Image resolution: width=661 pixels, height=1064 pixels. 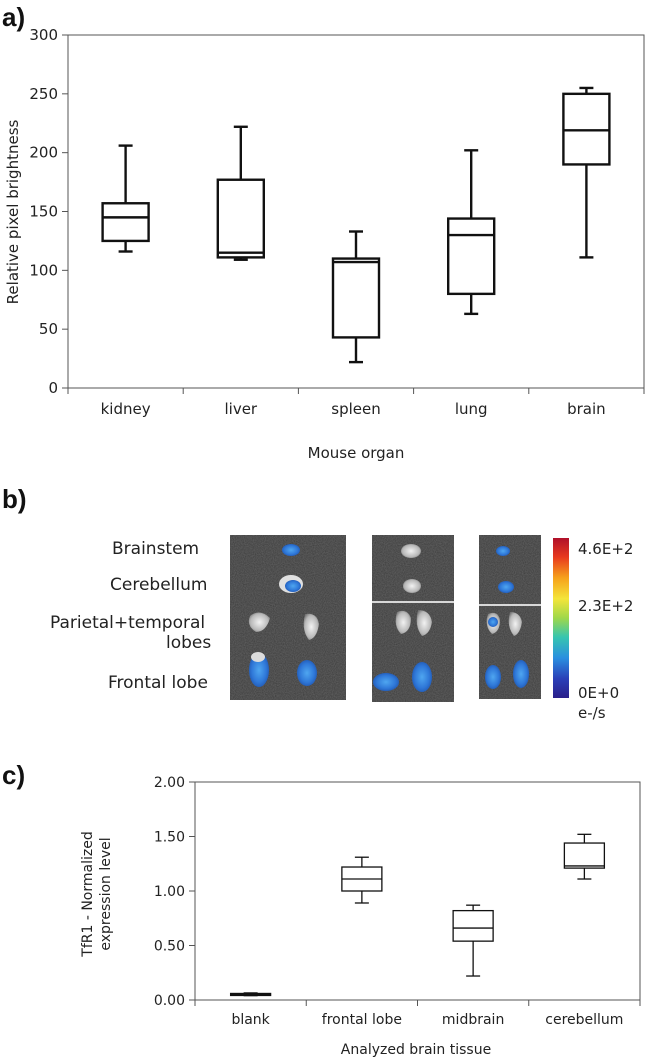 What do you see at coordinates (169, 947) in the screenshot?
I see `y-tick-label: 0.50` at bounding box center [169, 947].